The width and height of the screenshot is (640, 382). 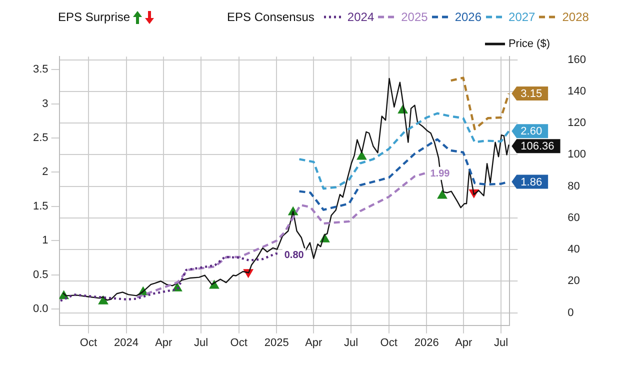 What do you see at coordinates (40, 138) in the screenshot?
I see `y-tick-label: 2.5` at bounding box center [40, 138].